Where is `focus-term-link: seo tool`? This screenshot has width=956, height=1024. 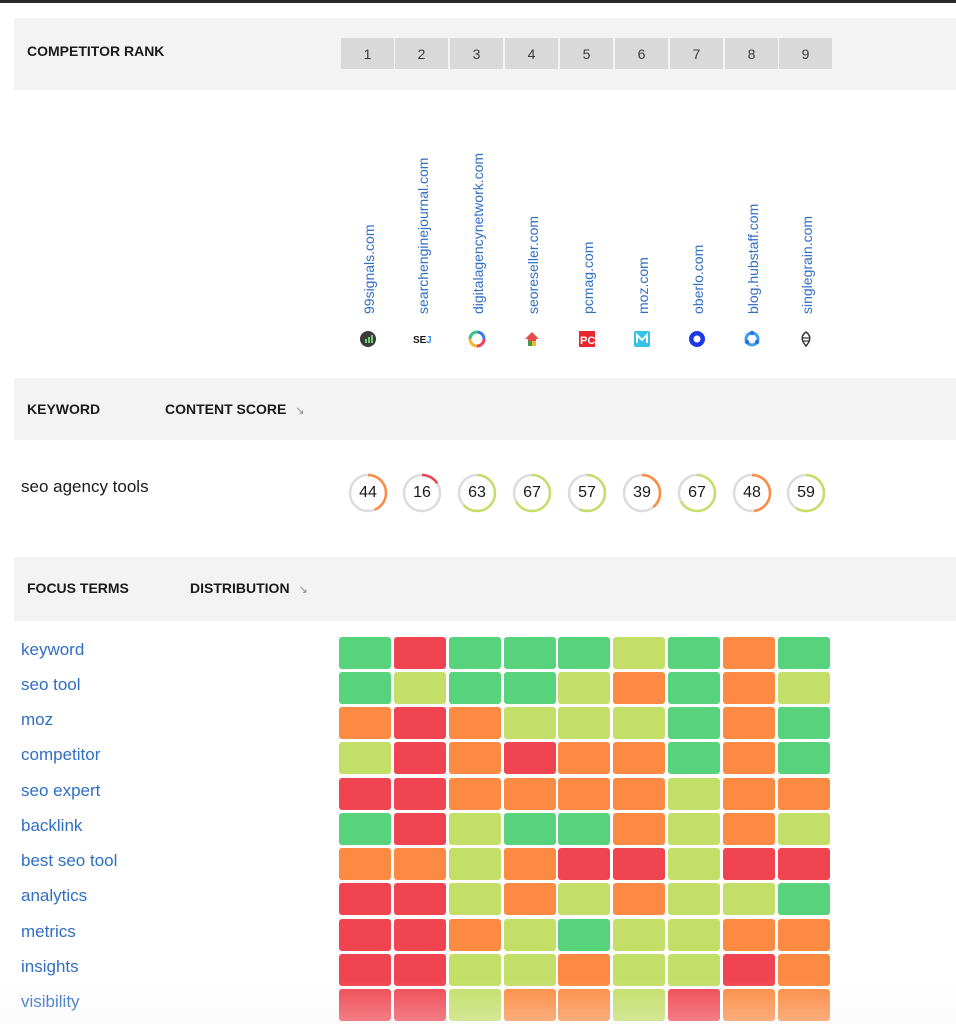 focus-term-link: seo tool is located at coordinates (51, 684).